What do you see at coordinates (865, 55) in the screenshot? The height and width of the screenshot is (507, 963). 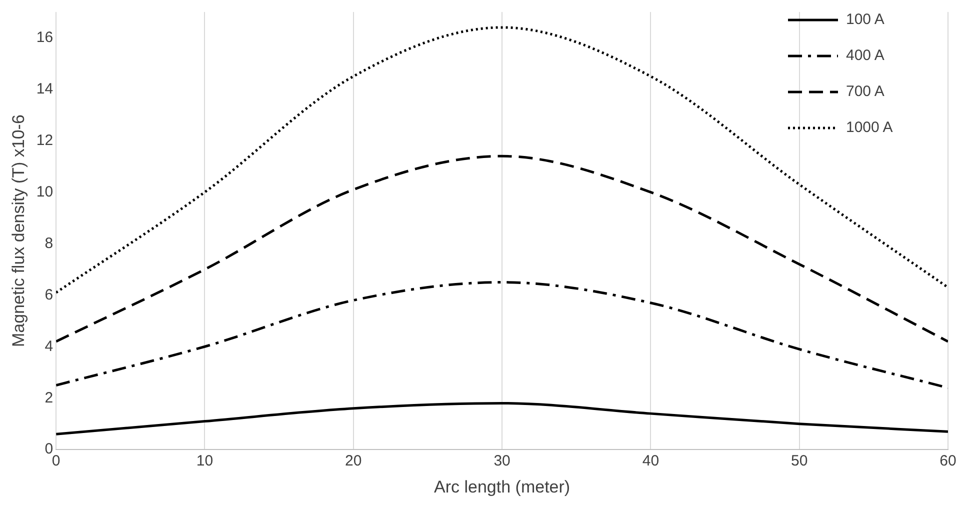 I see `legend-label: 400 A` at bounding box center [865, 55].